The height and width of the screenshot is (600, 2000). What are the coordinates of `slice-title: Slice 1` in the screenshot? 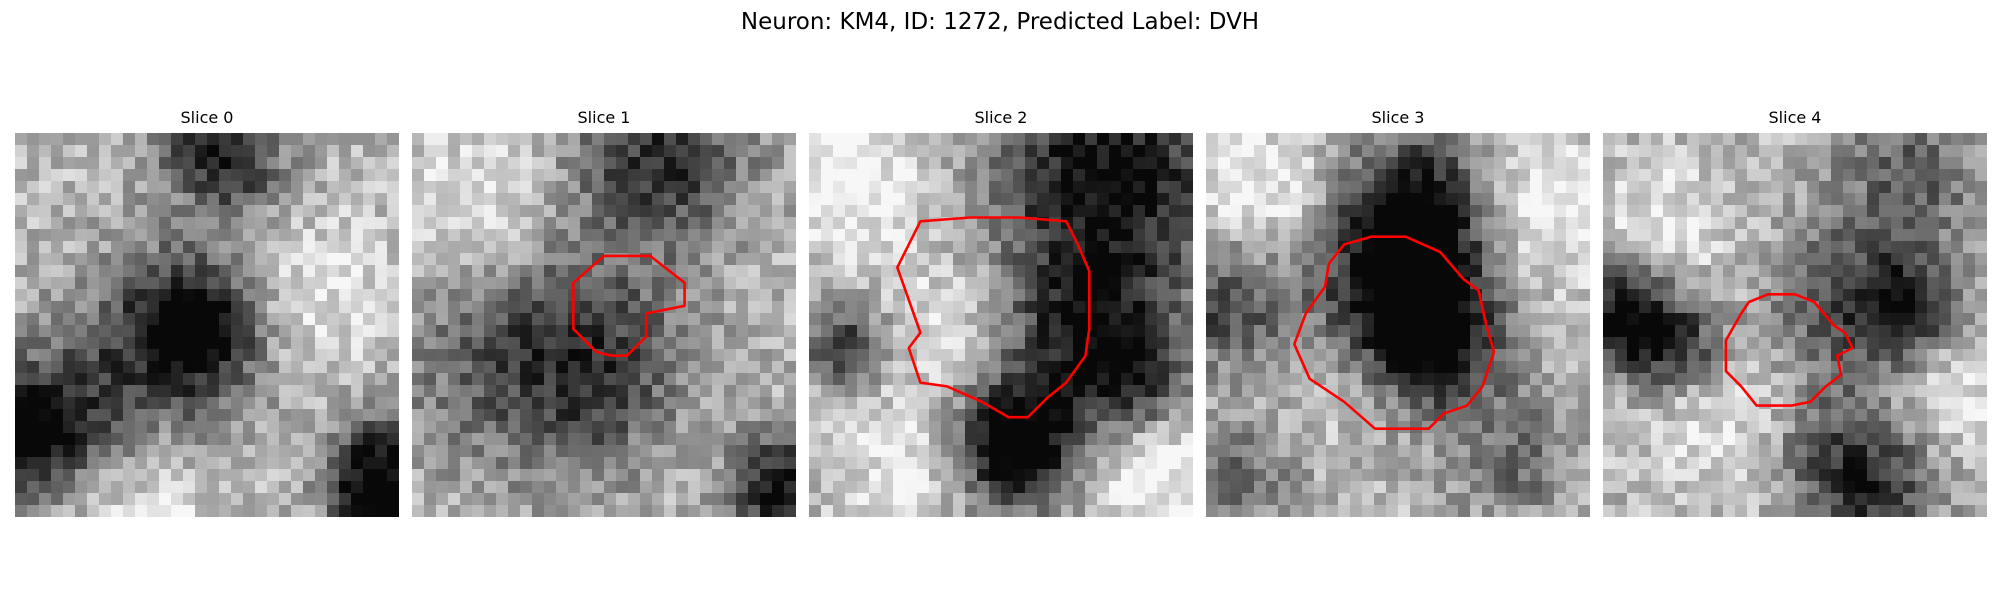 It's located at (604, 117).